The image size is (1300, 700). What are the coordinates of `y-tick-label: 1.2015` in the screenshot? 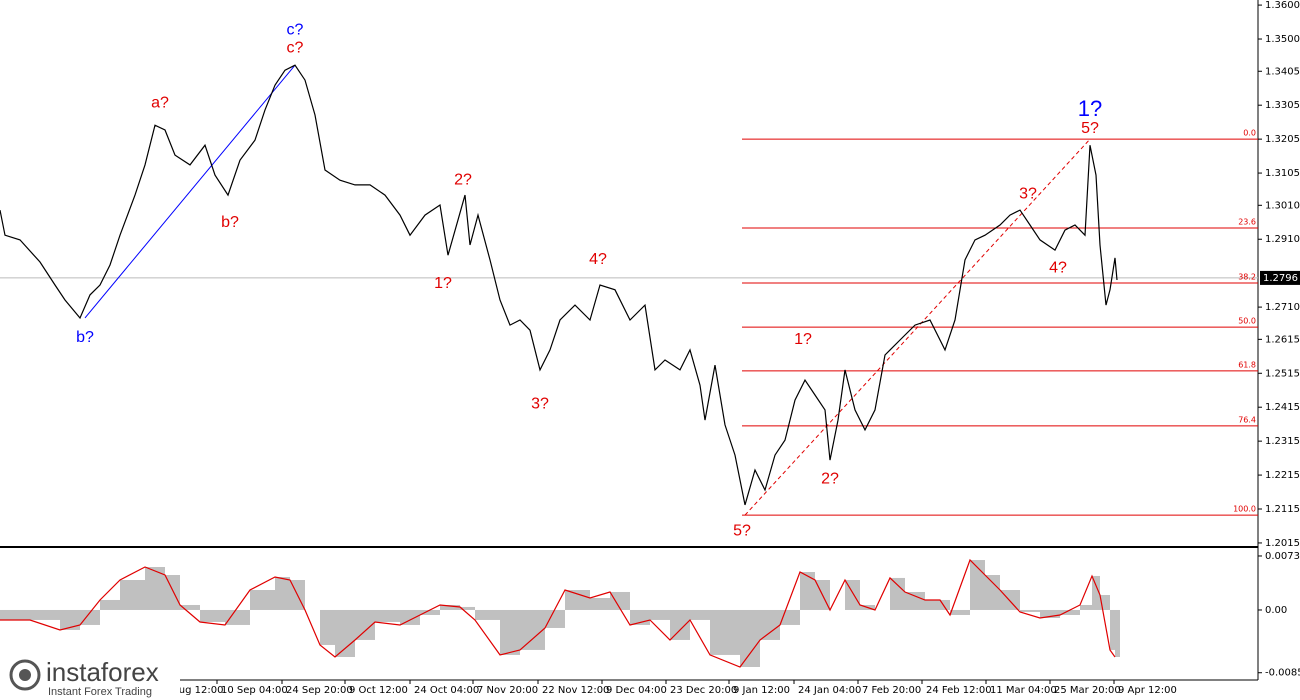 It's located at (1282, 543).